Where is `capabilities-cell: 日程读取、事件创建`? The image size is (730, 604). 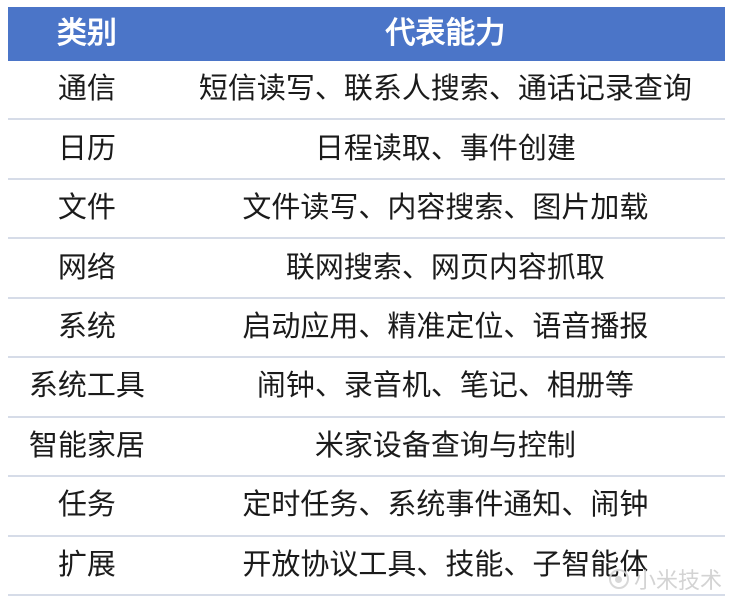
capabilities-cell: 日程读取、事件创建 is located at coordinates (445, 148).